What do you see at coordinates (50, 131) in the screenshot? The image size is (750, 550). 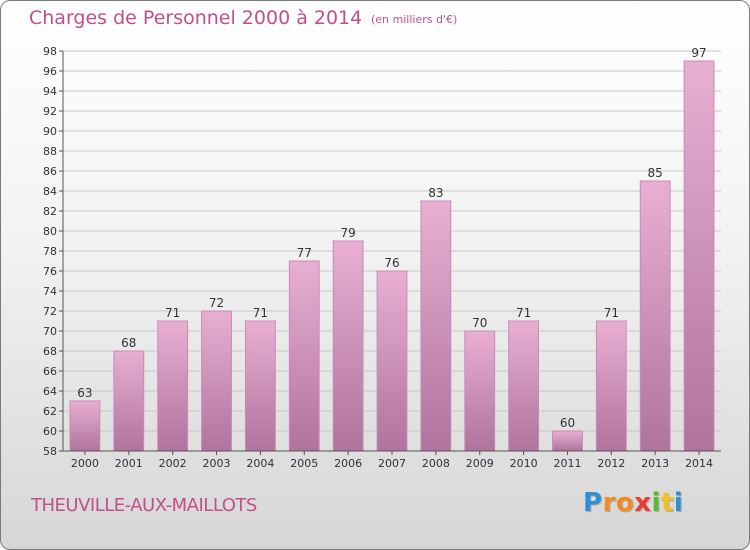 I see `y-tick-label: 90` at bounding box center [50, 131].